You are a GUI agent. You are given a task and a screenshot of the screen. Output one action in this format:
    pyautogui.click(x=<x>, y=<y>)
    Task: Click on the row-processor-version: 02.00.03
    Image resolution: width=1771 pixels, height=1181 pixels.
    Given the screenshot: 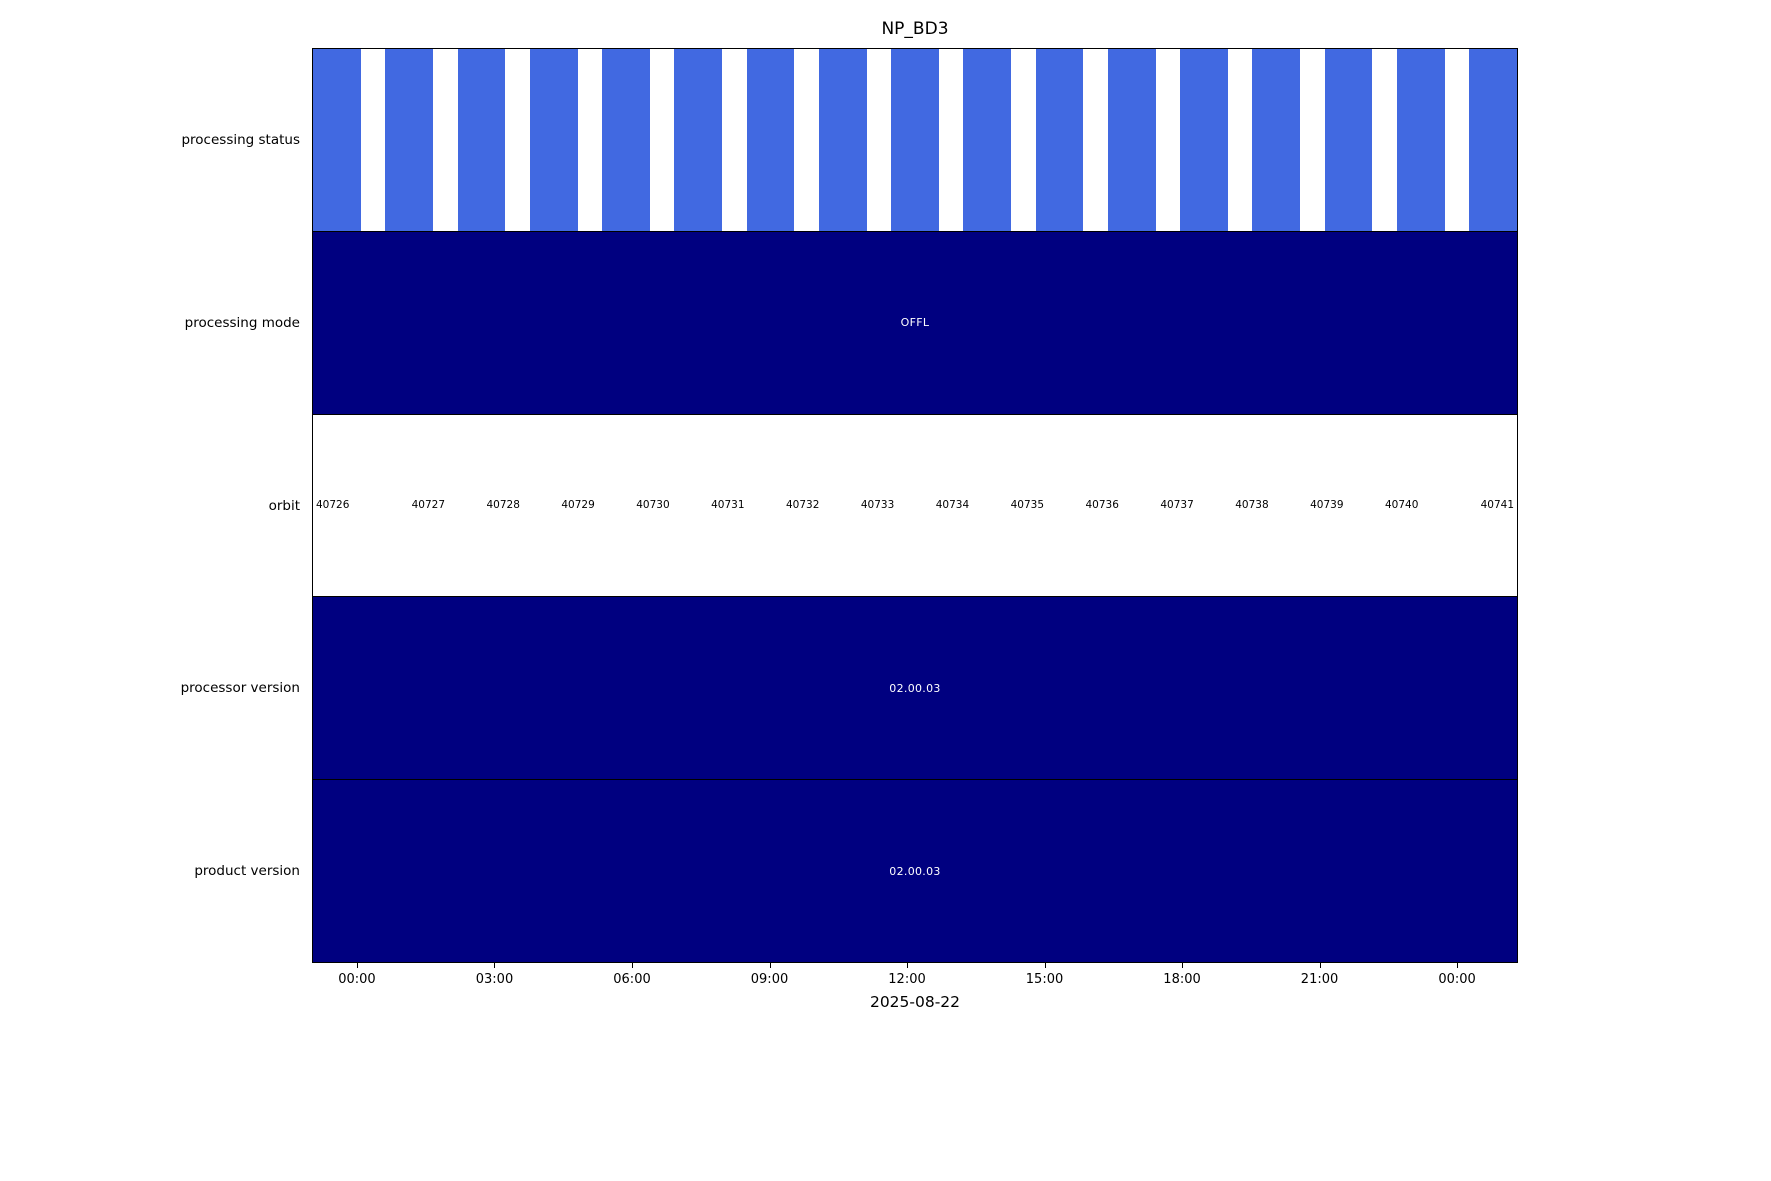 What is the action you would take?
    pyautogui.click(x=915, y=688)
    